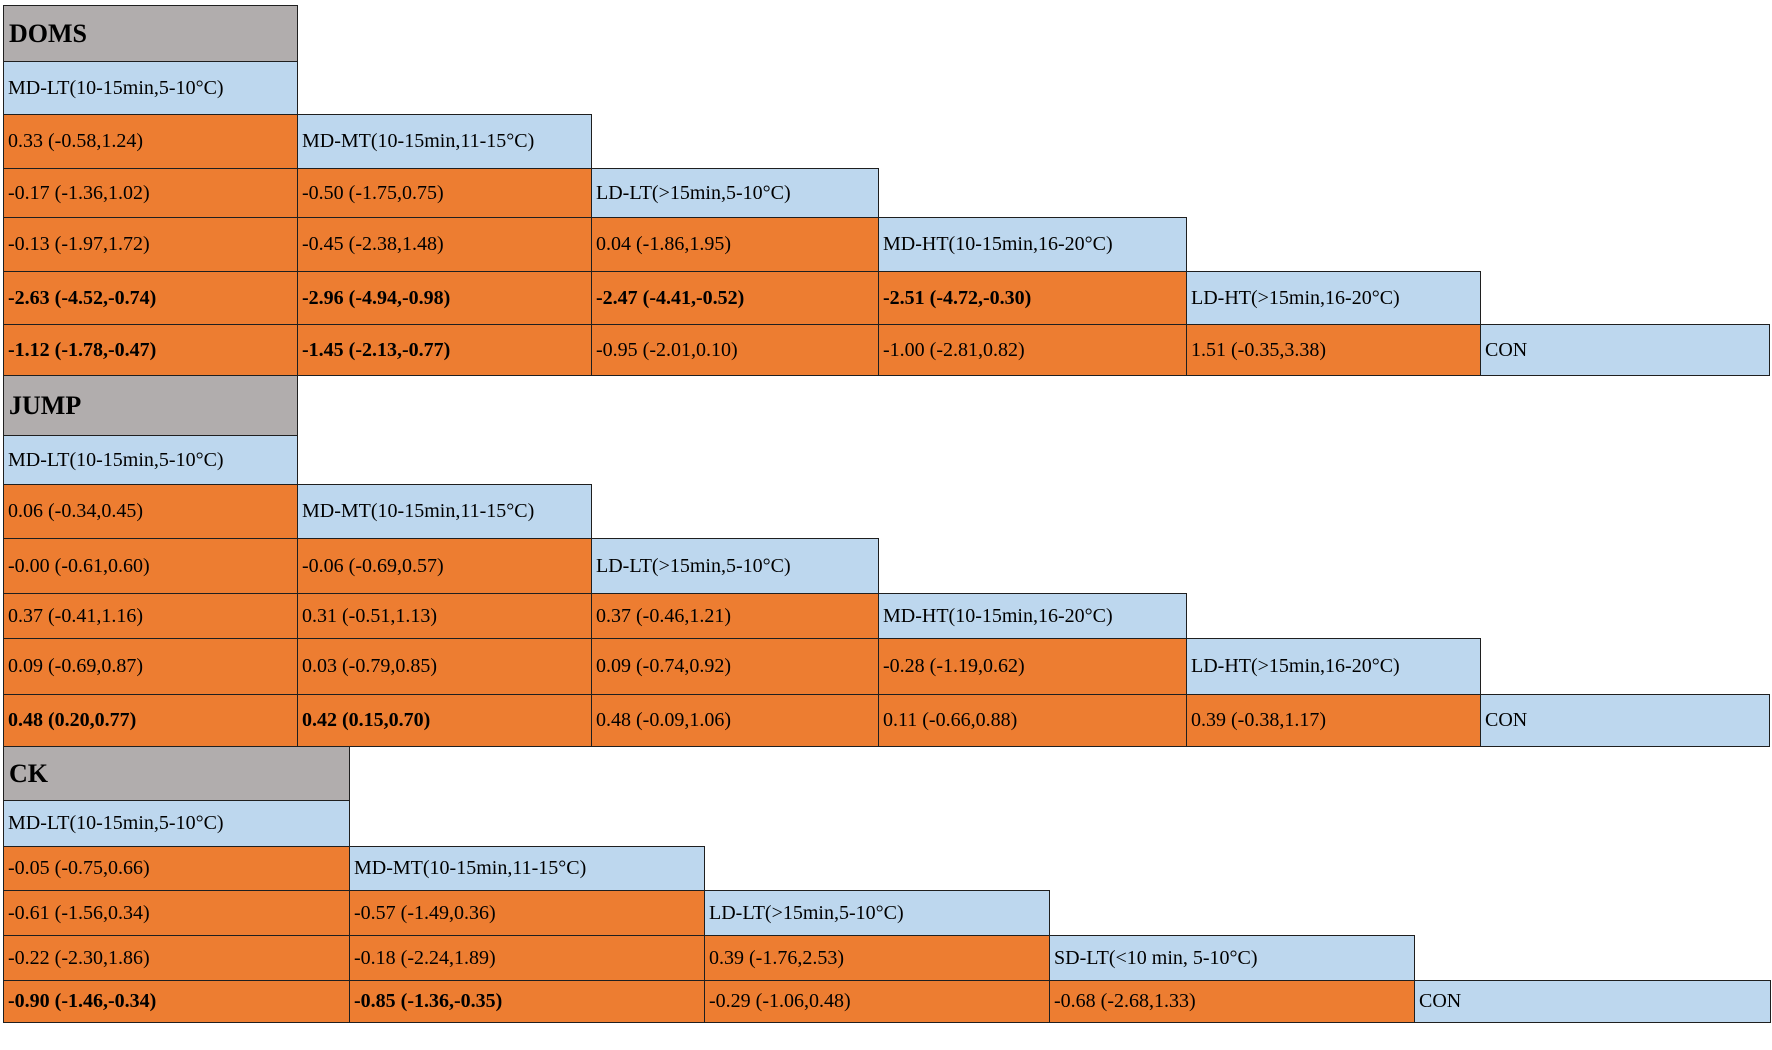  Describe the element at coordinates (444, 720) in the screenshot. I see `effect-estimate-cell: 0.42 (0.15,0.70)` at that location.